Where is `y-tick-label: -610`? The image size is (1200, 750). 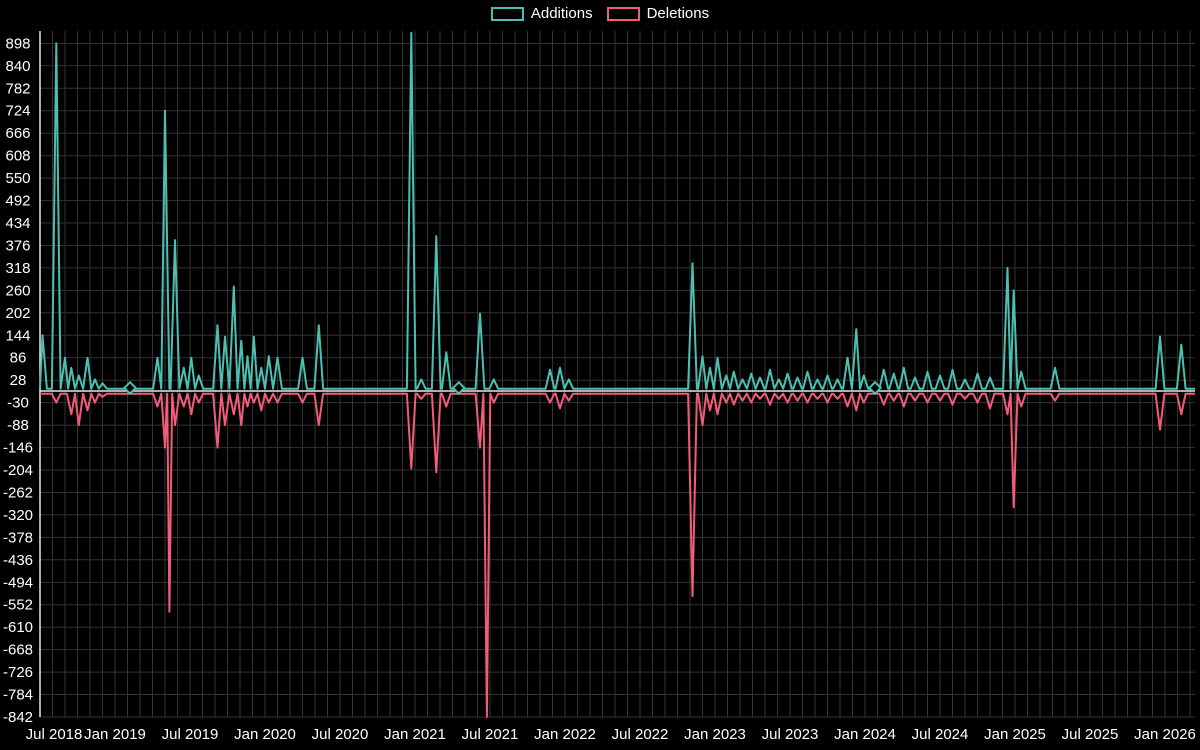
y-tick-label: -610 is located at coordinates (18, 627).